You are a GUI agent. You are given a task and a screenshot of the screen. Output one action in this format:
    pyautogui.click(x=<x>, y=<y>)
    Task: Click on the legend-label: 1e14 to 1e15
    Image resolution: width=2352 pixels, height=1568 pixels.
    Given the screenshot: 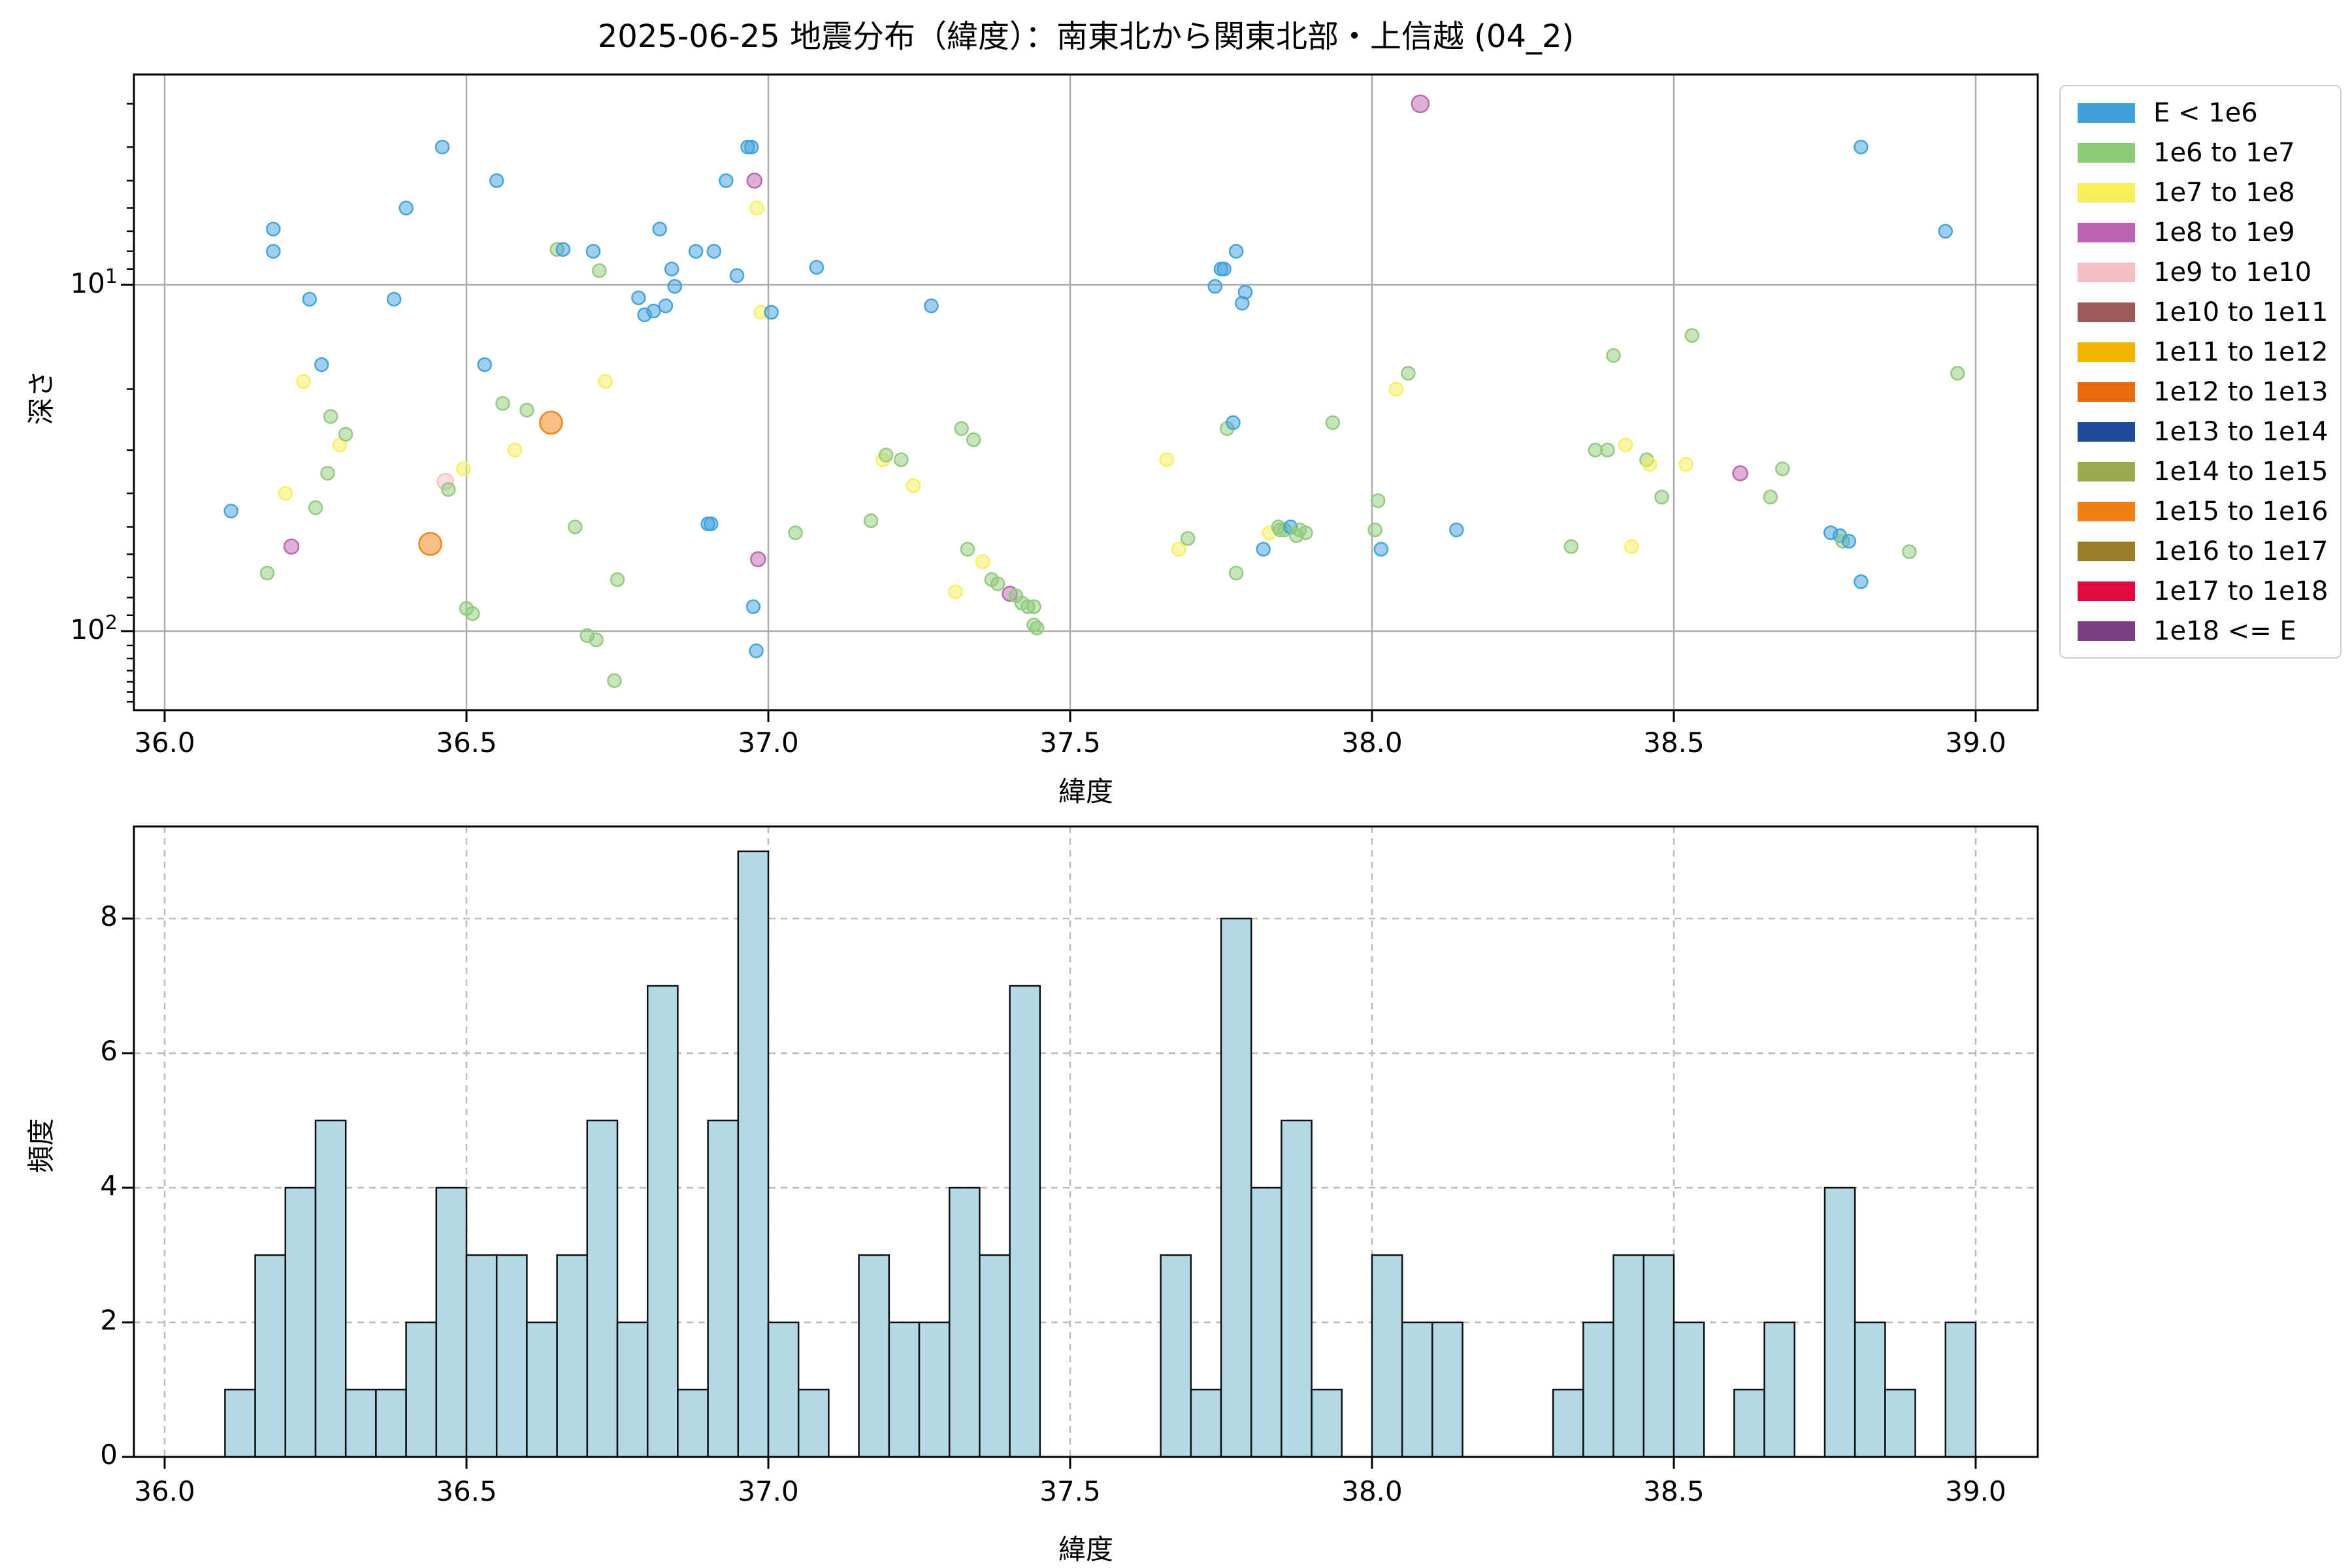 What is the action you would take?
    pyautogui.click(x=2240, y=471)
    